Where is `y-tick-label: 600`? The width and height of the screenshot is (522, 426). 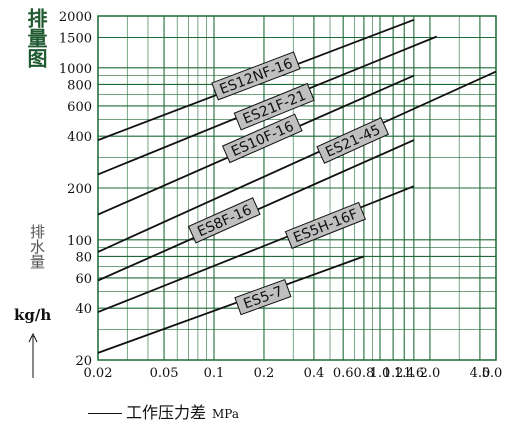
y-tick-label: 600 is located at coordinates (79, 107).